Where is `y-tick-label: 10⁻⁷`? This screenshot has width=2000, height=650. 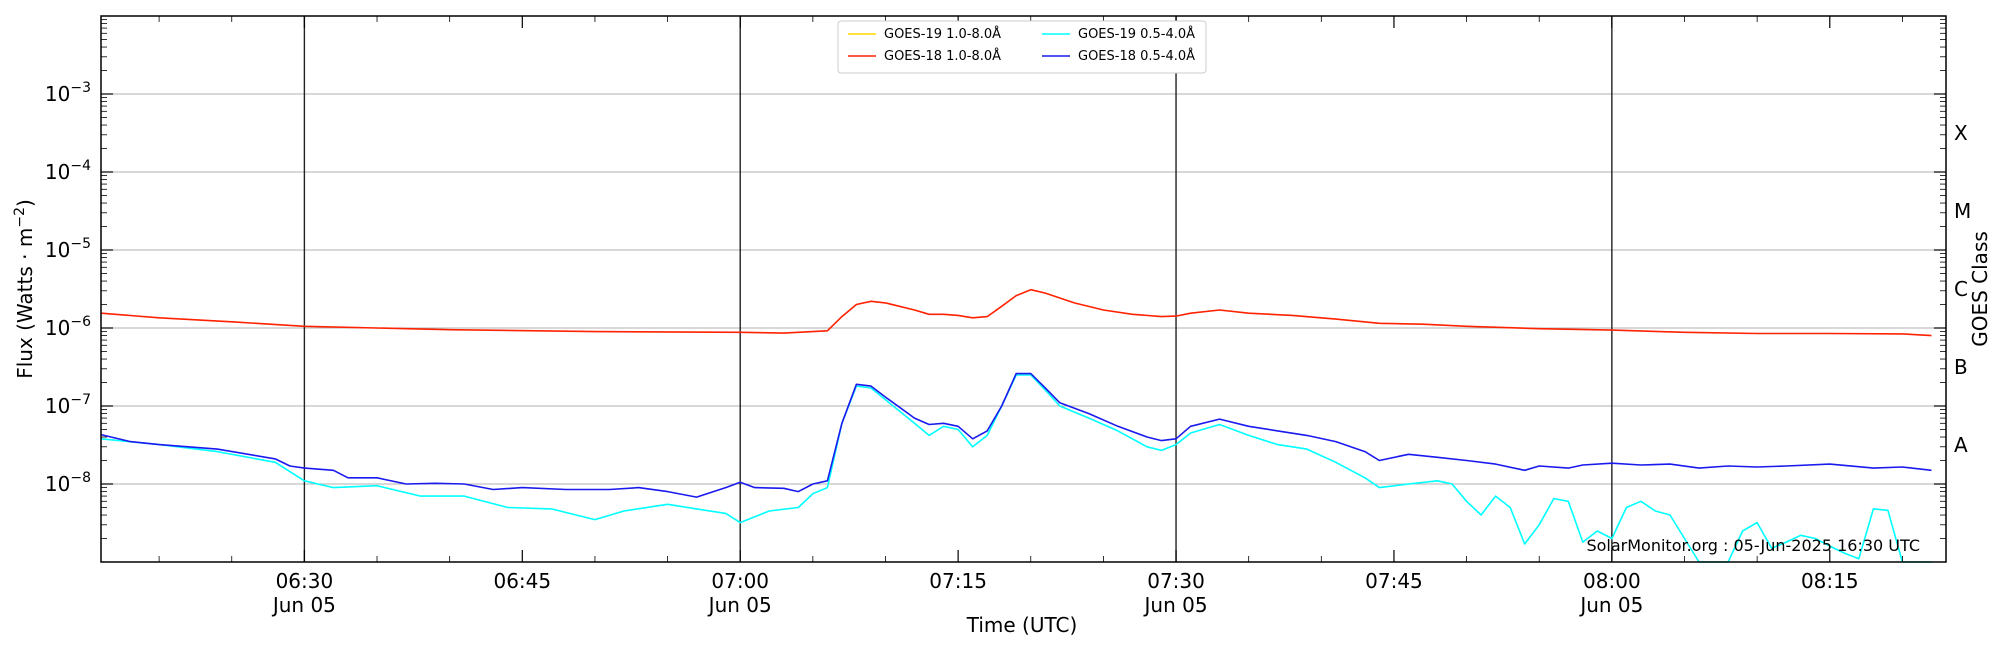
y-tick-label: 10⁻⁷ is located at coordinates (68, 405).